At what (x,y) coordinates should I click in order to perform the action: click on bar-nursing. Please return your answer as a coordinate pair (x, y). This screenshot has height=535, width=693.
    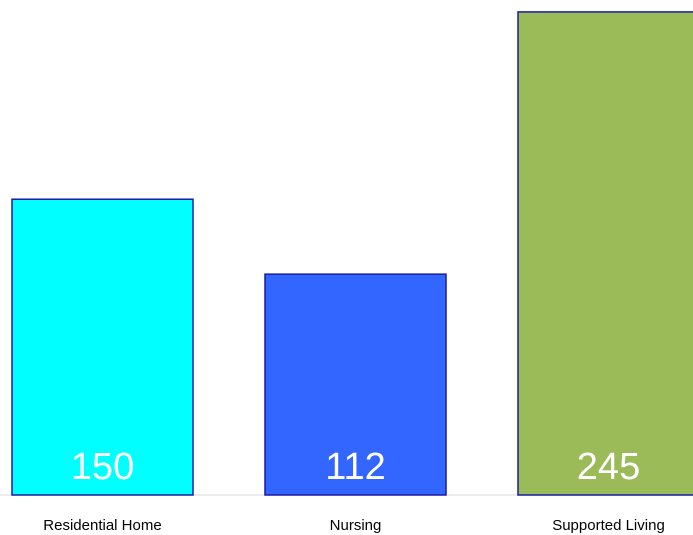
    Looking at the image, I should click on (355, 384).